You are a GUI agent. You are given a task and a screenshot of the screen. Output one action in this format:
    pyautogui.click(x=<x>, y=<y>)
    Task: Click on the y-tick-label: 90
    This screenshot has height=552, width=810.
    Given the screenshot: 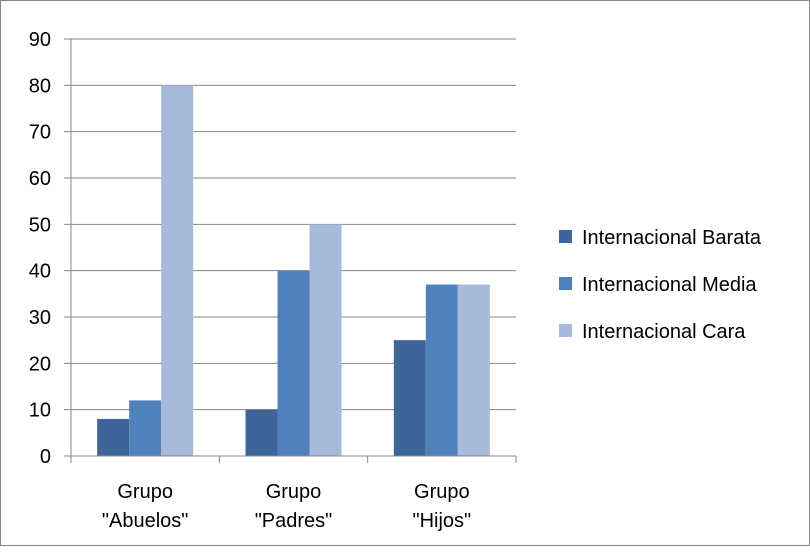 What is the action you would take?
    pyautogui.click(x=40, y=40)
    